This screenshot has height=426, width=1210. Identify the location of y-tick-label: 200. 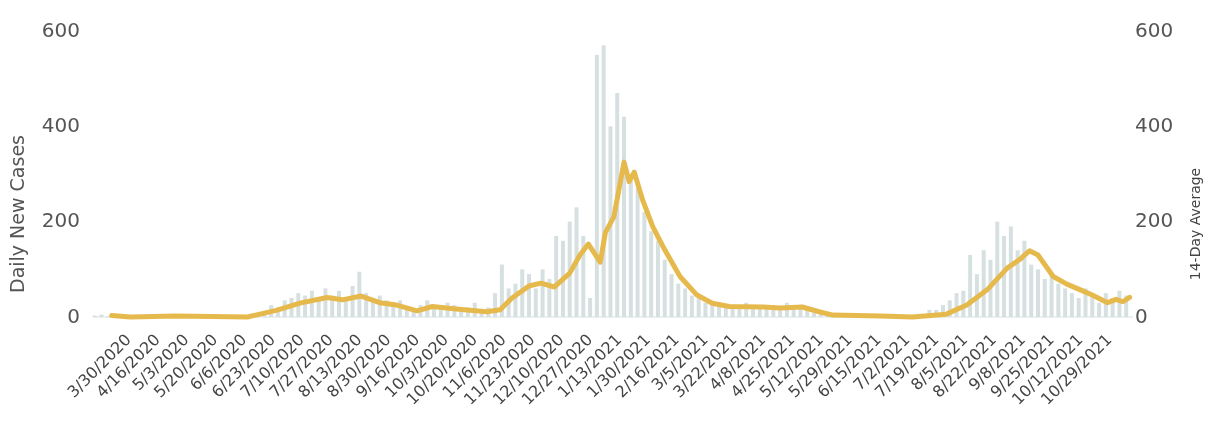
(60, 220).